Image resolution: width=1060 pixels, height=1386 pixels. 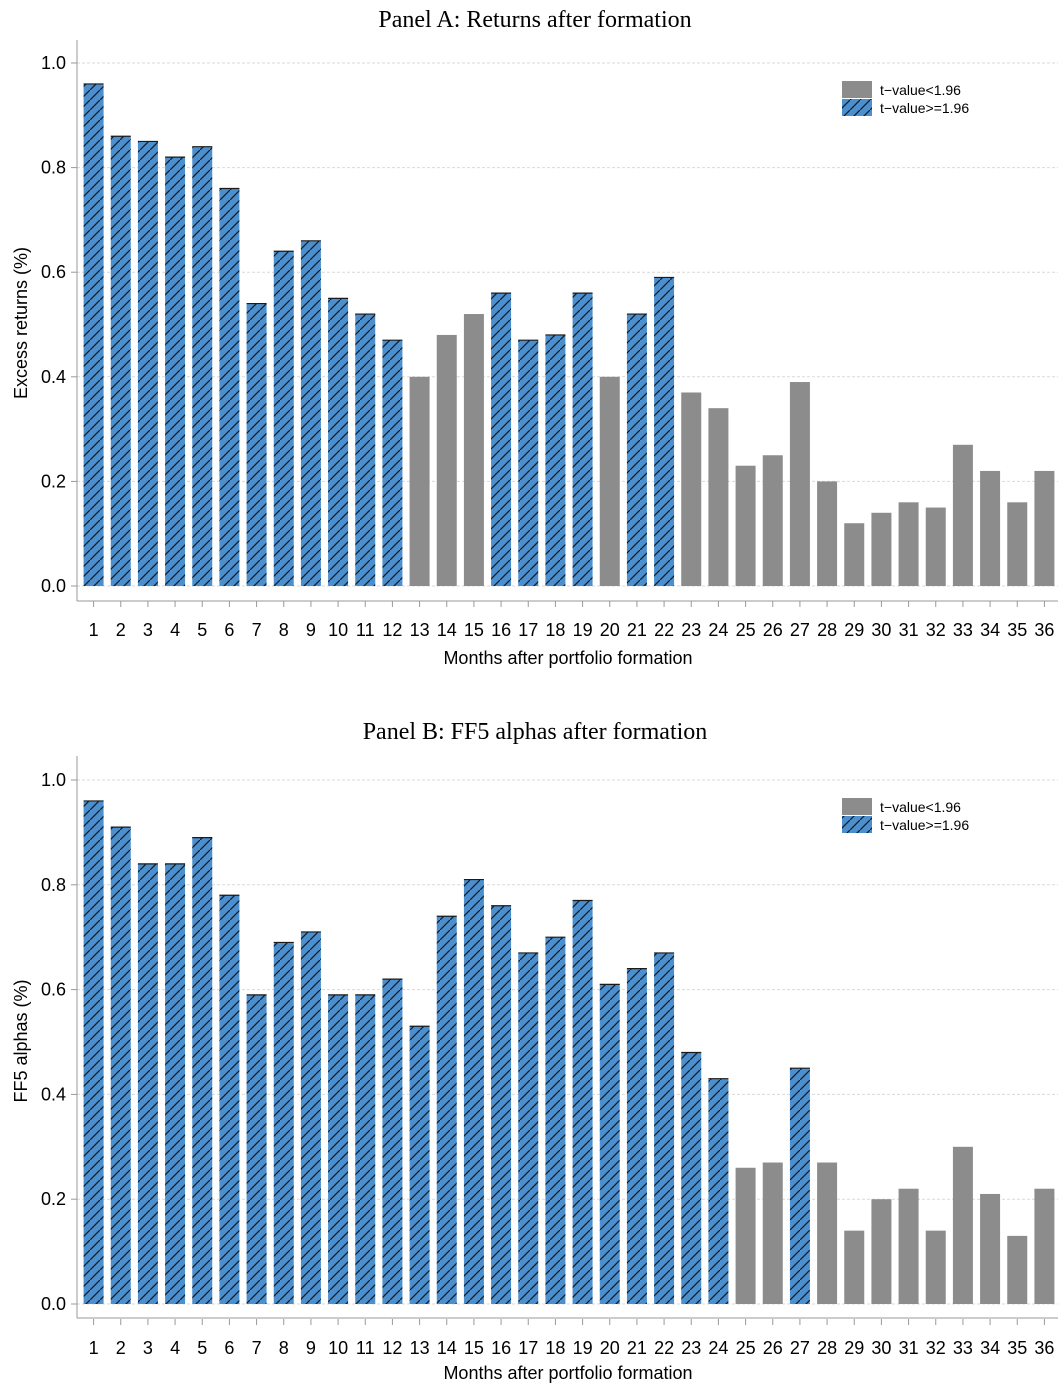 I want to click on x-tick-label: 29, so click(x=854, y=630).